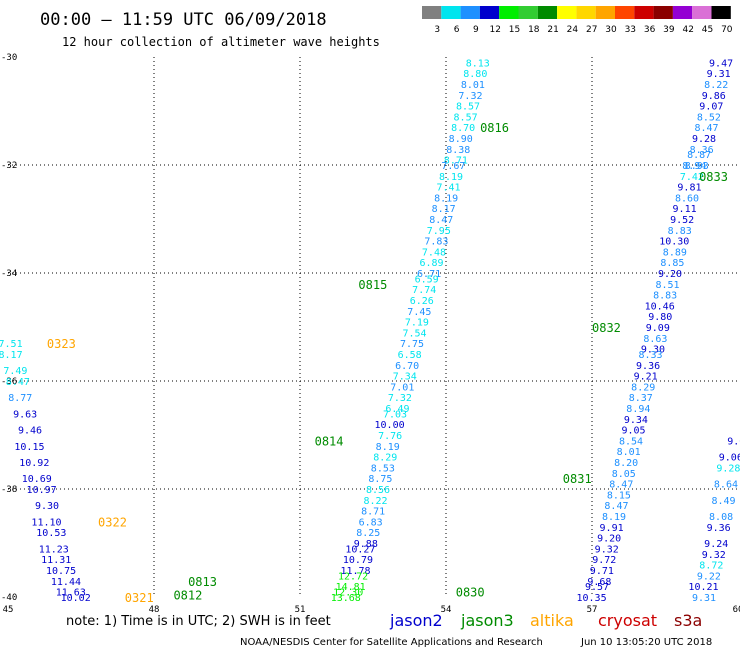 The height and width of the screenshot is (650, 740). What do you see at coordinates (183, 20) in the screenshot?
I see `chart-title: 00:00 — 11:59 UTC 06/09/2018` at bounding box center [183, 20].